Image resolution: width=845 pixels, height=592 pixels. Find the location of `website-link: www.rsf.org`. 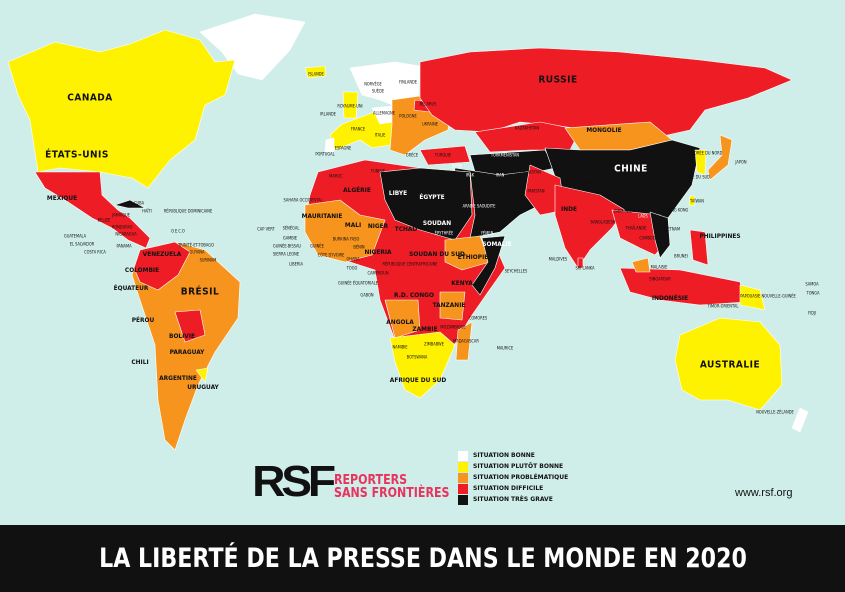

website-link: www.rsf.org is located at coordinates (764, 493).